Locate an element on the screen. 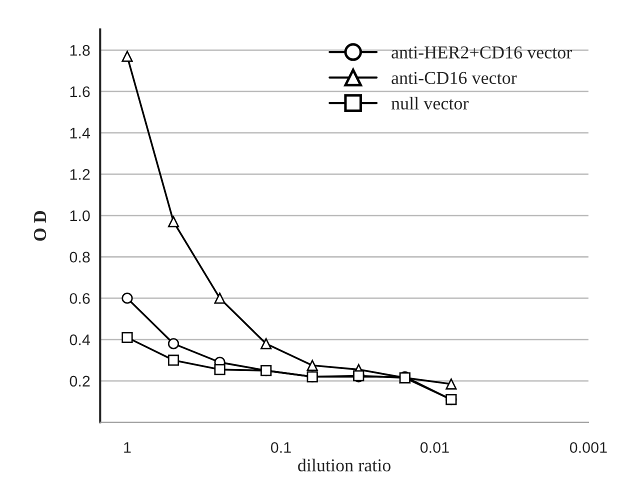 This screenshot has height=491, width=626. legend-label: null vector is located at coordinates (430, 103).